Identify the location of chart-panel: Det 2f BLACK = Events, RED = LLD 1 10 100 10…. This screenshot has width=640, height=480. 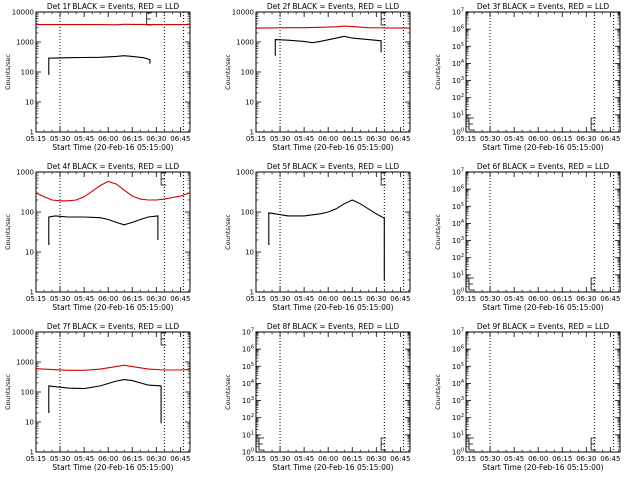
(317, 77).